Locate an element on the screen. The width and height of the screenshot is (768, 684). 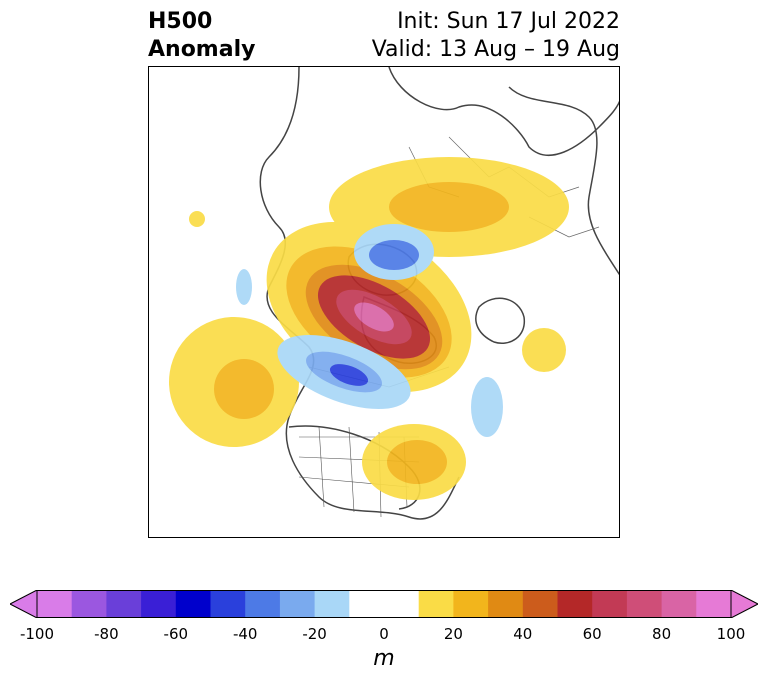
colorbar-tick-label: -80 is located at coordinates (106, 634).